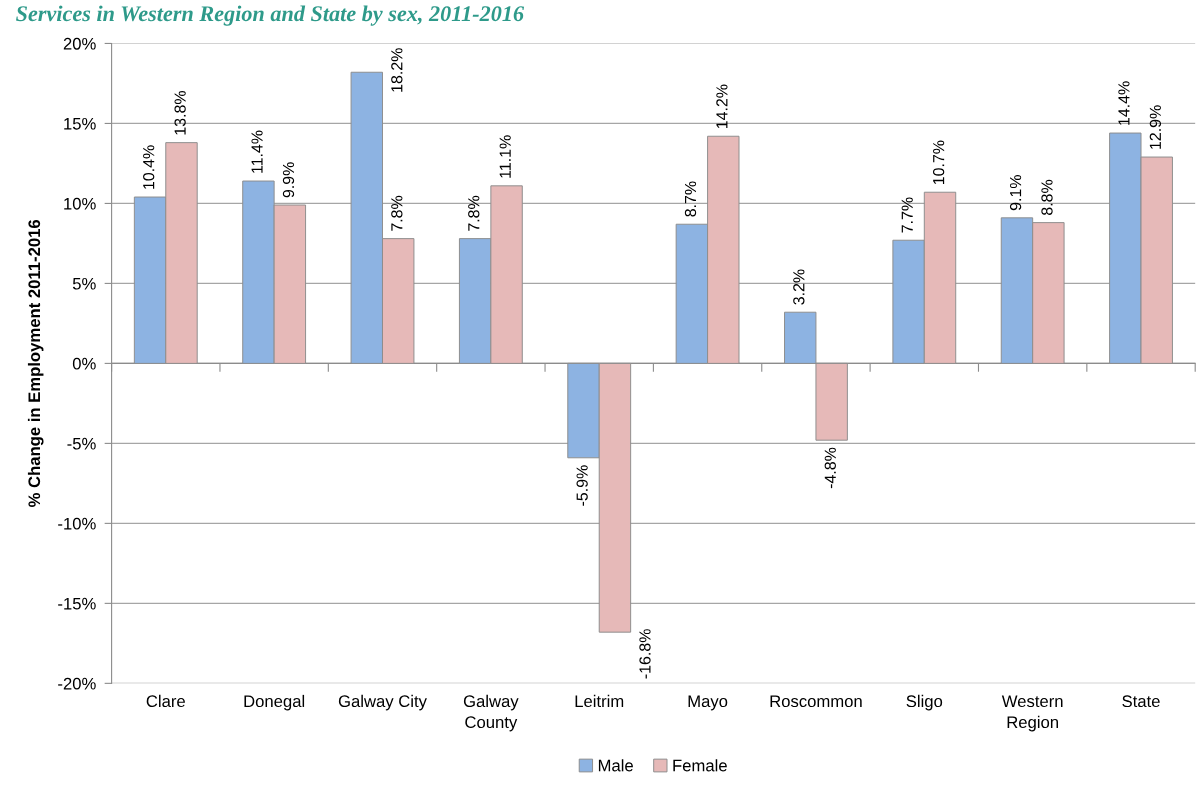  I want to click on y-tick-label: -5%, so click(81, 443).